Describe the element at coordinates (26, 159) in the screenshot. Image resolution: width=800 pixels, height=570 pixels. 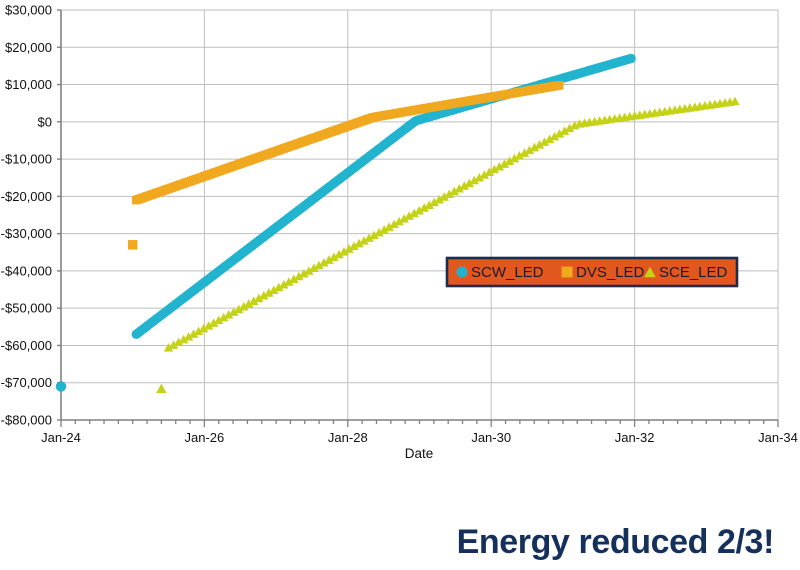
I see `y-tick-label: -$10,000` at that location.